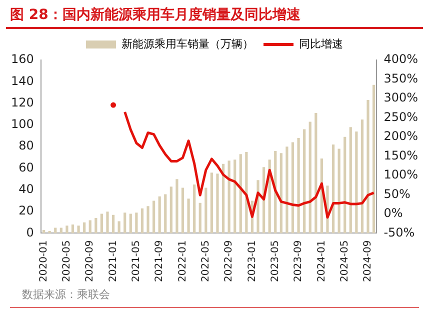 This screenshot has height=320, width=429. Describe the element at coordinates (22, 59) in the screenshot. I see `y-tick-label: 160` at that location.